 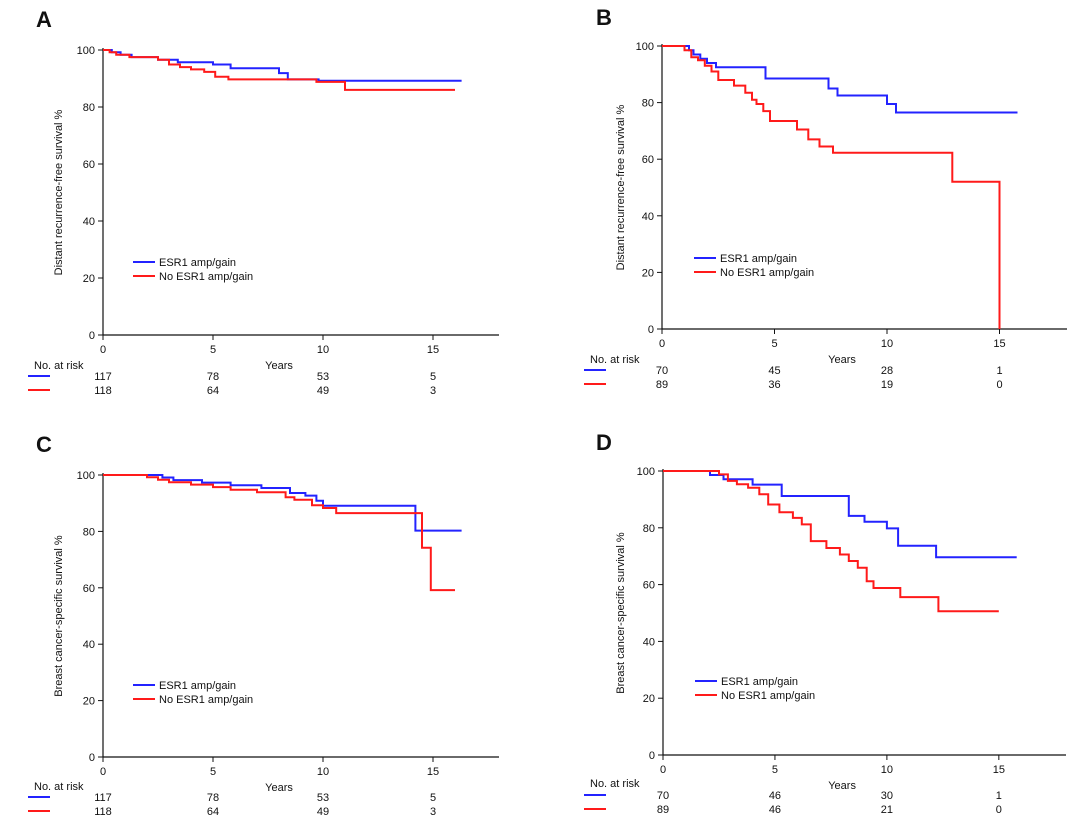 I want to click on y-axis-title: Distant recurrence-free survival %, so click(x=621, y=187).